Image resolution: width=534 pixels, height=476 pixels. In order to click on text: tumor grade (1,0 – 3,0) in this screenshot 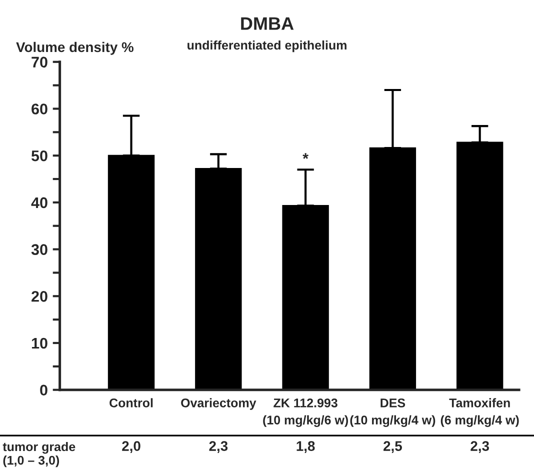, I will do `click(39, 455)`.